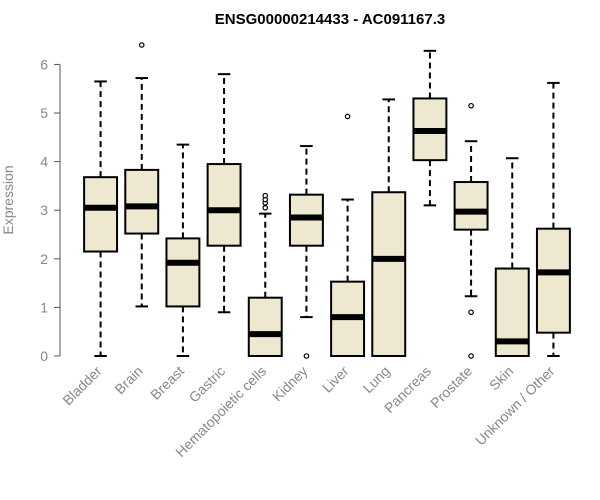 Image resolution: width=600 pixels, height=500 pixels. Describe the element at coordinates (430, 128) in the screenshot. I see `box-pancreas` at that location.